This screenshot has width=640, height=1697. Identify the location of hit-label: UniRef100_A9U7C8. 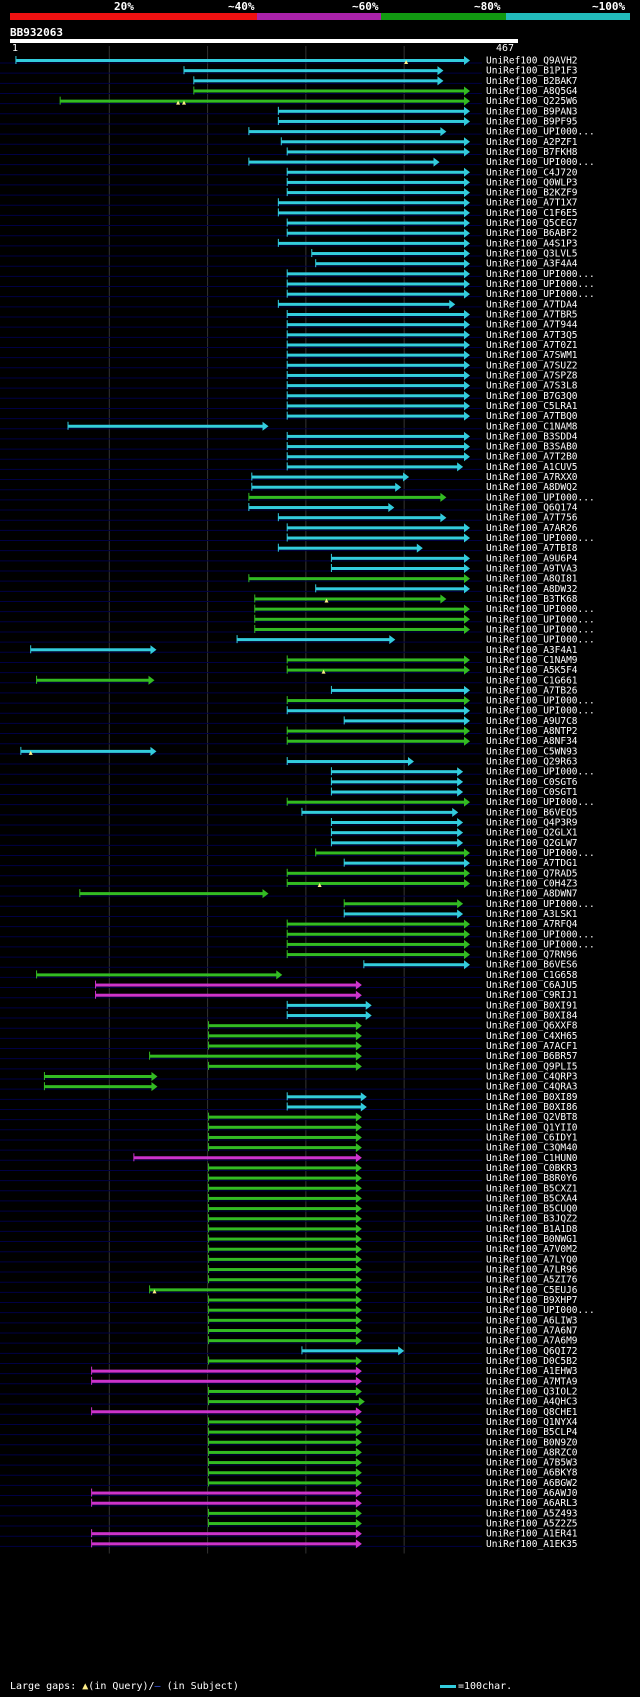
(532, 721).